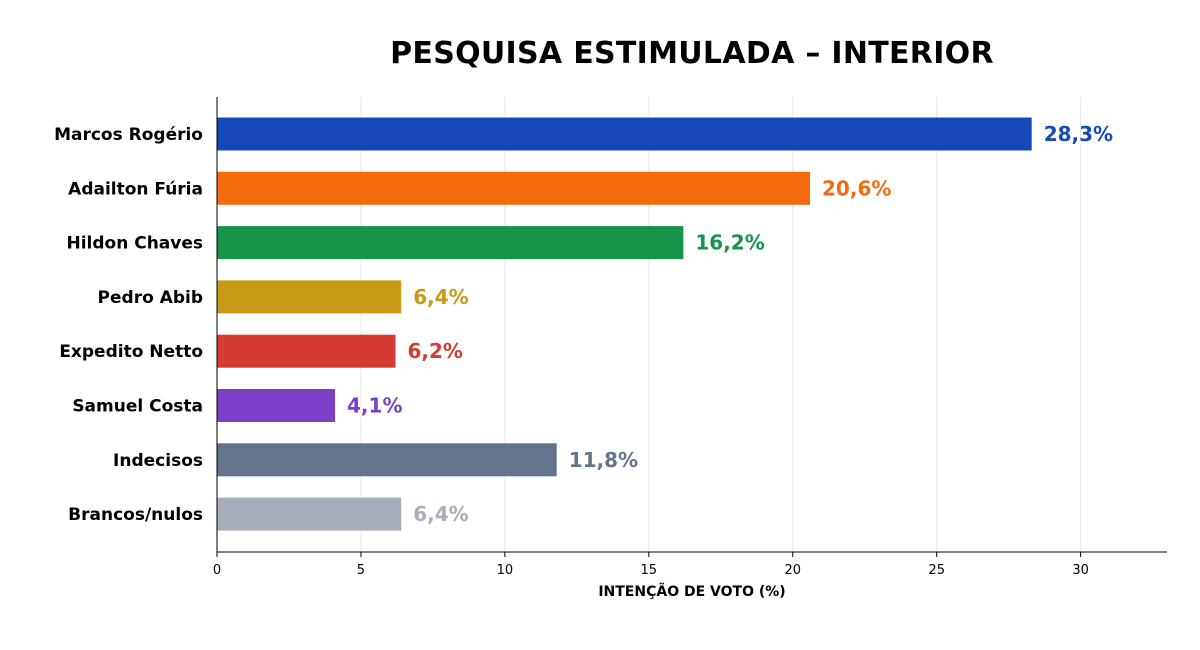  Describe the element at coordinates (936, 570) in the screenshot. I see `x-tick-label: 25` at that location.